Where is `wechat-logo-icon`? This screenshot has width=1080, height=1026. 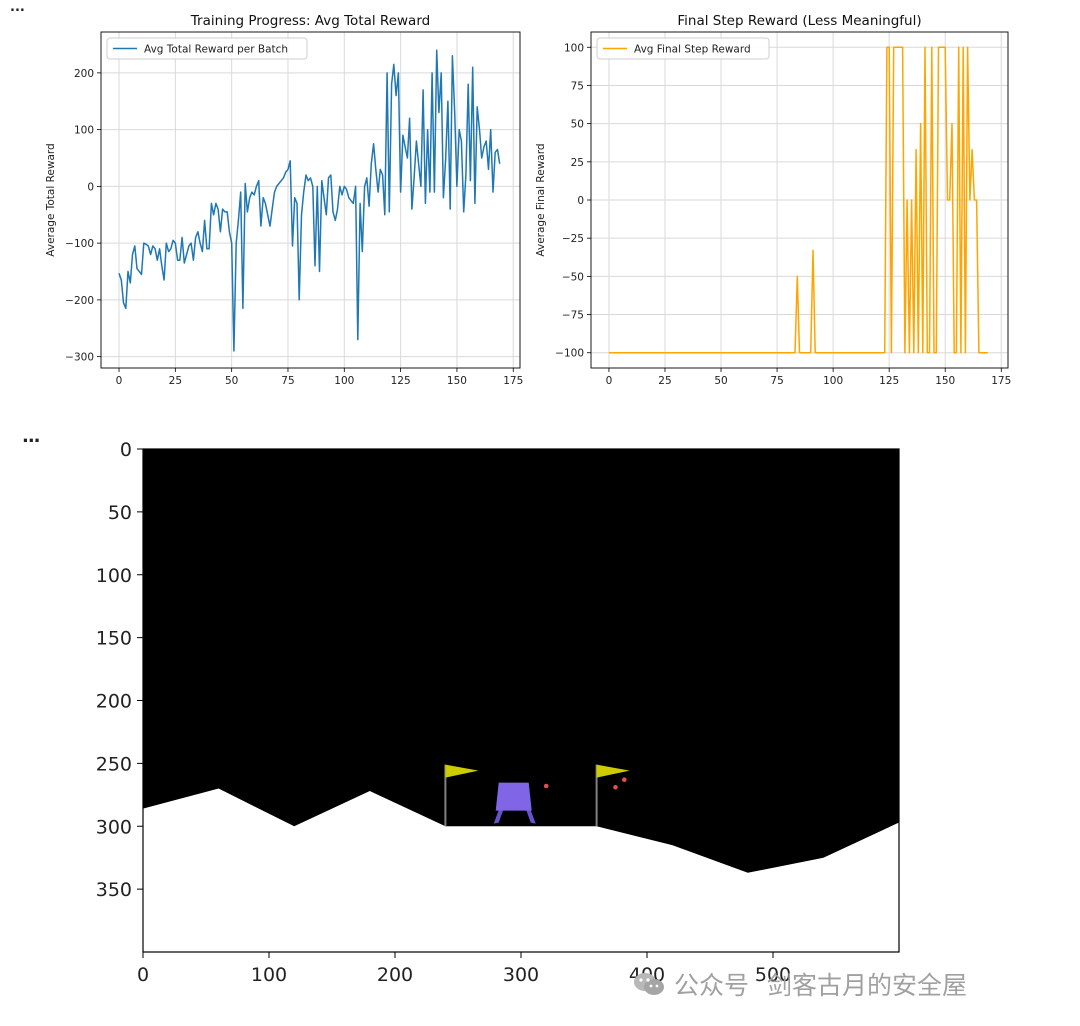
wechat-logo-icon is located at coordinates (649, 984).